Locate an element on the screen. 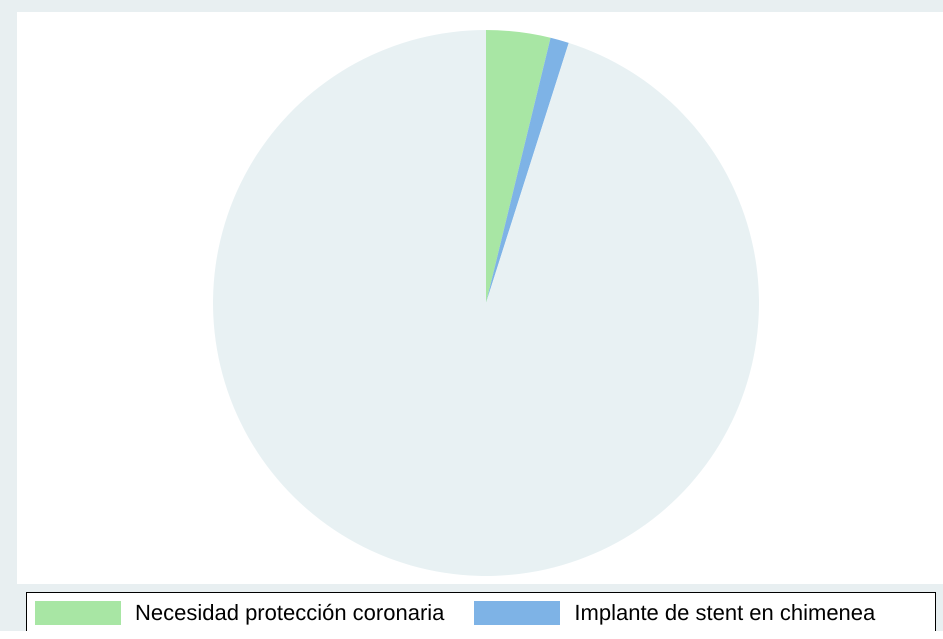 This screenshot has height=639, width=943. legend-label: Necesidad protección coronaria is located at coordinates (289, 613).